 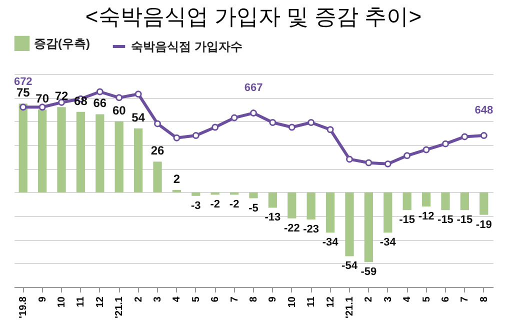 What do you see at coordinates (253, 208) in the screenshot?
I see `data-label: -5` at bounding box center [253, 208].